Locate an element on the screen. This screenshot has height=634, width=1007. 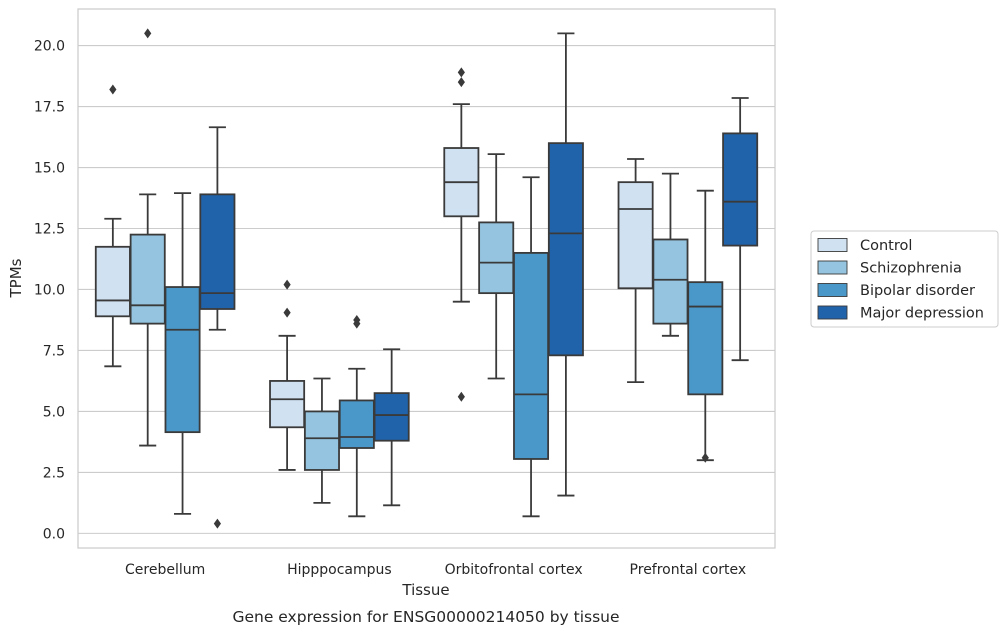
legend-label-control: Control is located at coordinates (886, 246).